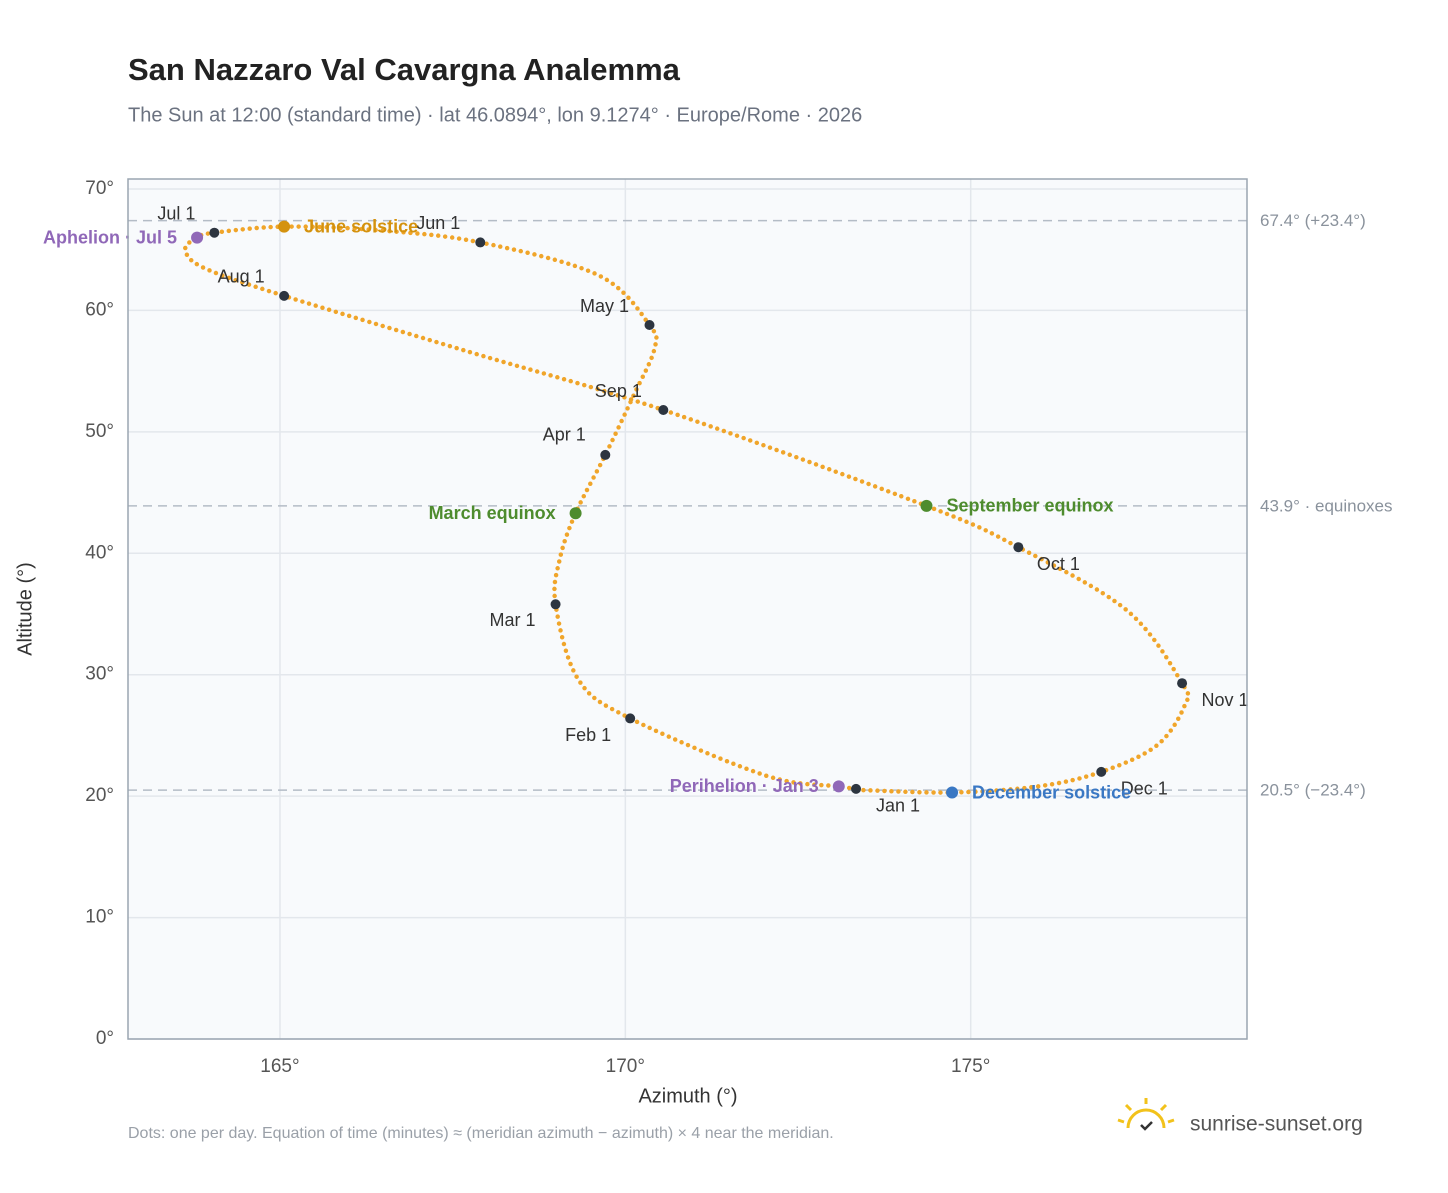 This screenshot has width=1448, height=1193. I want to click on brand-logo, so click(1146, 1114).